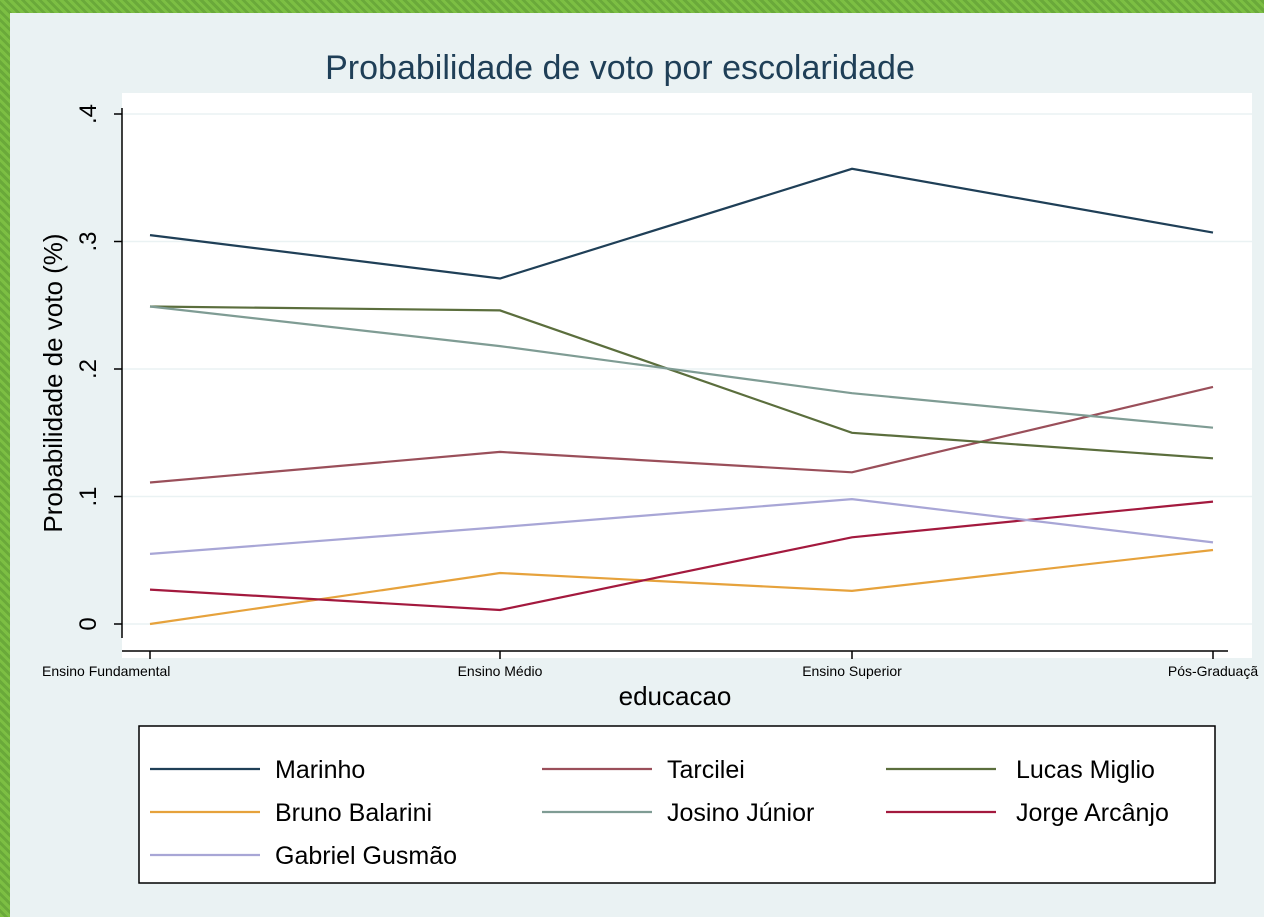 The width and height of the screenshot is (1264, 917). Describe the element at coordinates (852, 671) in the screenshot. I see `x-tick-label: Ensino Superior` at that location.